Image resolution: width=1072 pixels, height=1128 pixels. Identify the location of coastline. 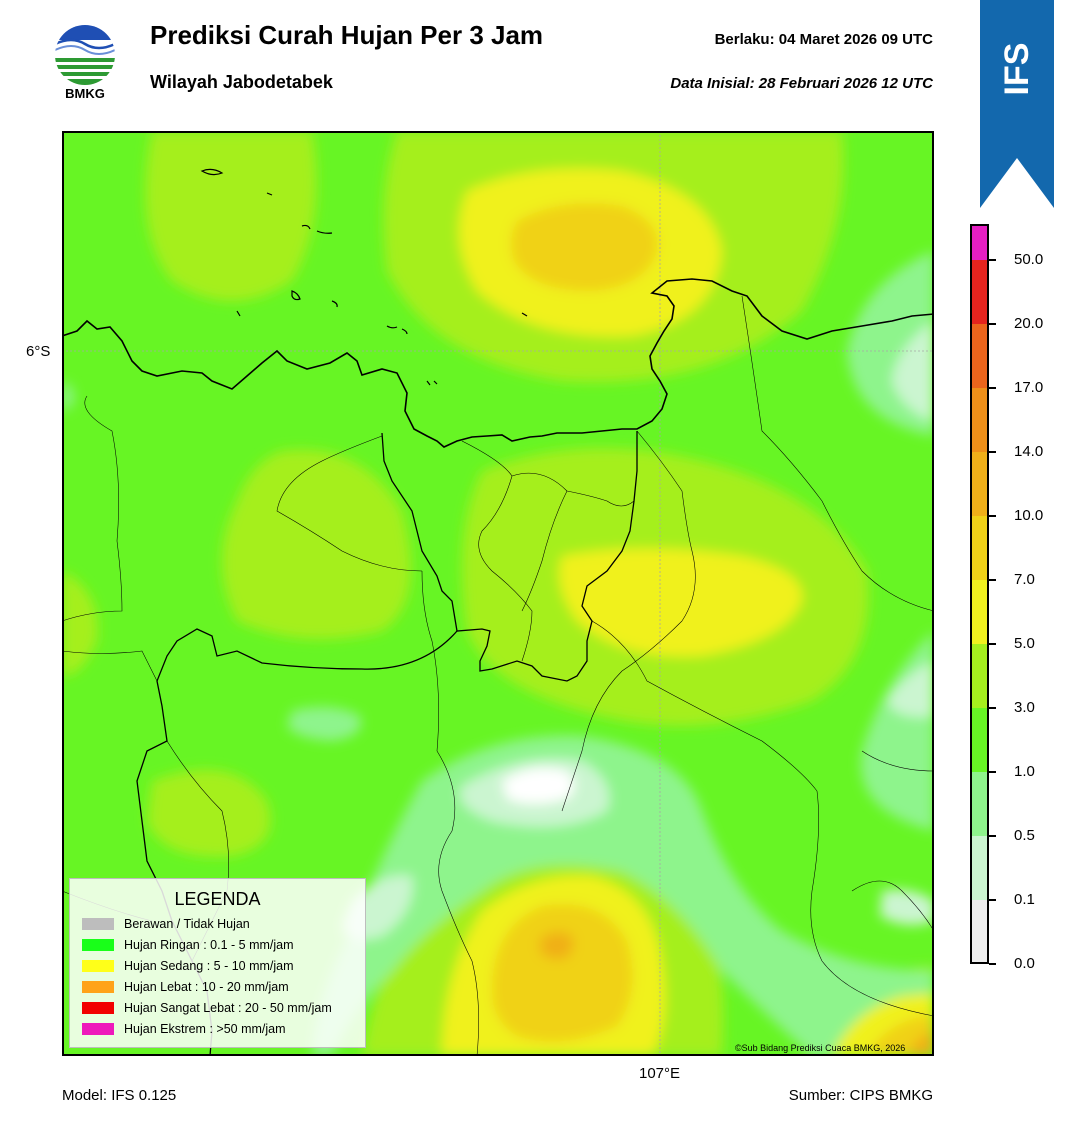
(498, 363).